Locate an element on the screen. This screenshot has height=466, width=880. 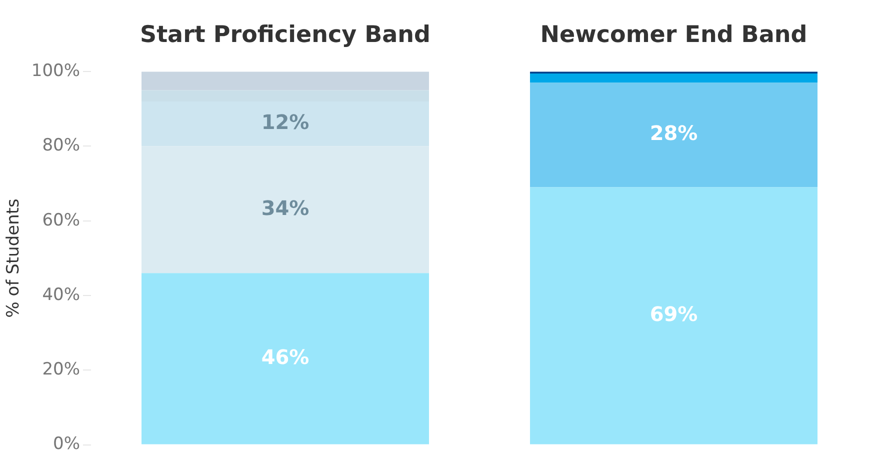
x-tick-label: Start Proficiency Band is located at coordinates (285, 35).